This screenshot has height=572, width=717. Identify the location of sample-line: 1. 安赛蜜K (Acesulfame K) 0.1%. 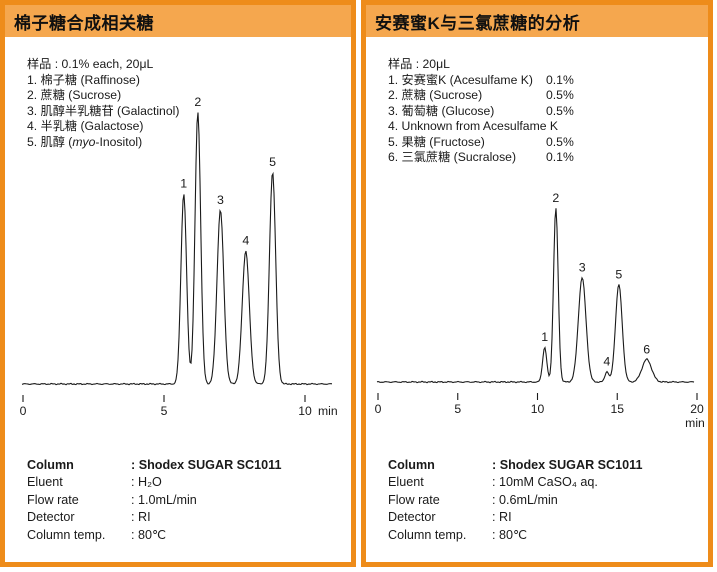
(481, 80).